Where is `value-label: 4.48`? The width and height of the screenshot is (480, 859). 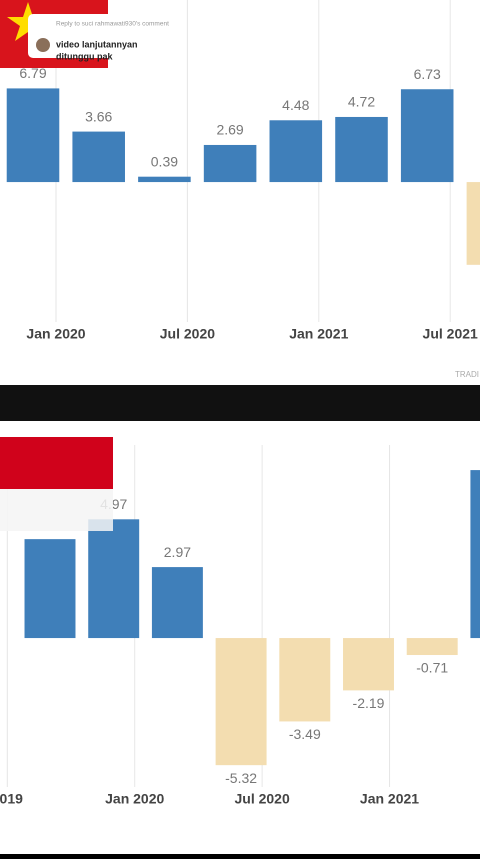
value-label: 4.48 is located at coordinates (295, 105).